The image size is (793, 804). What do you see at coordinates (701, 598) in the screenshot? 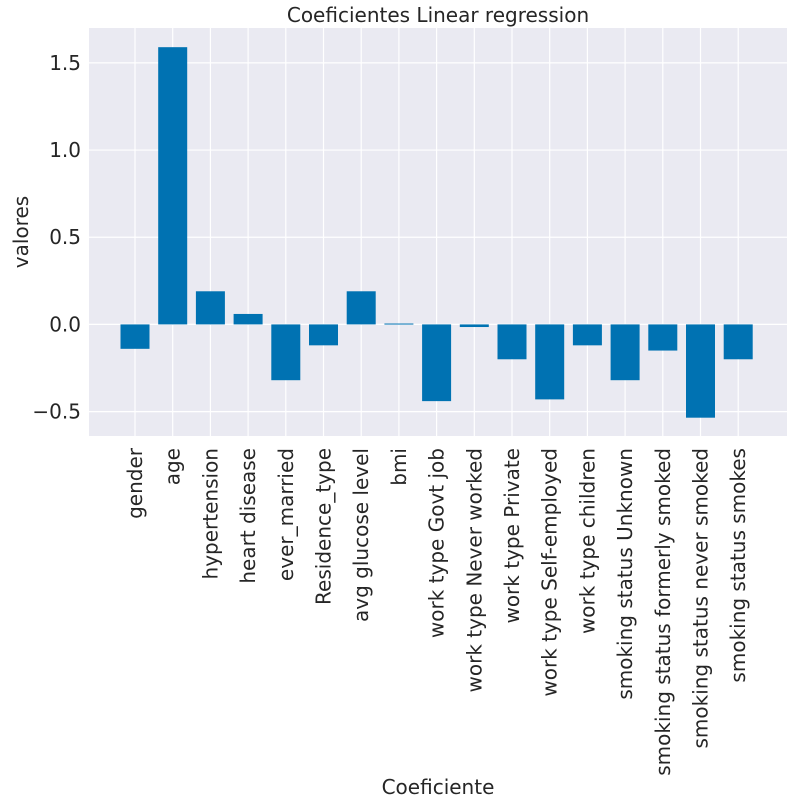
I see `x-tick-label: smoking status never smoked` at bounding box center [701, 598].